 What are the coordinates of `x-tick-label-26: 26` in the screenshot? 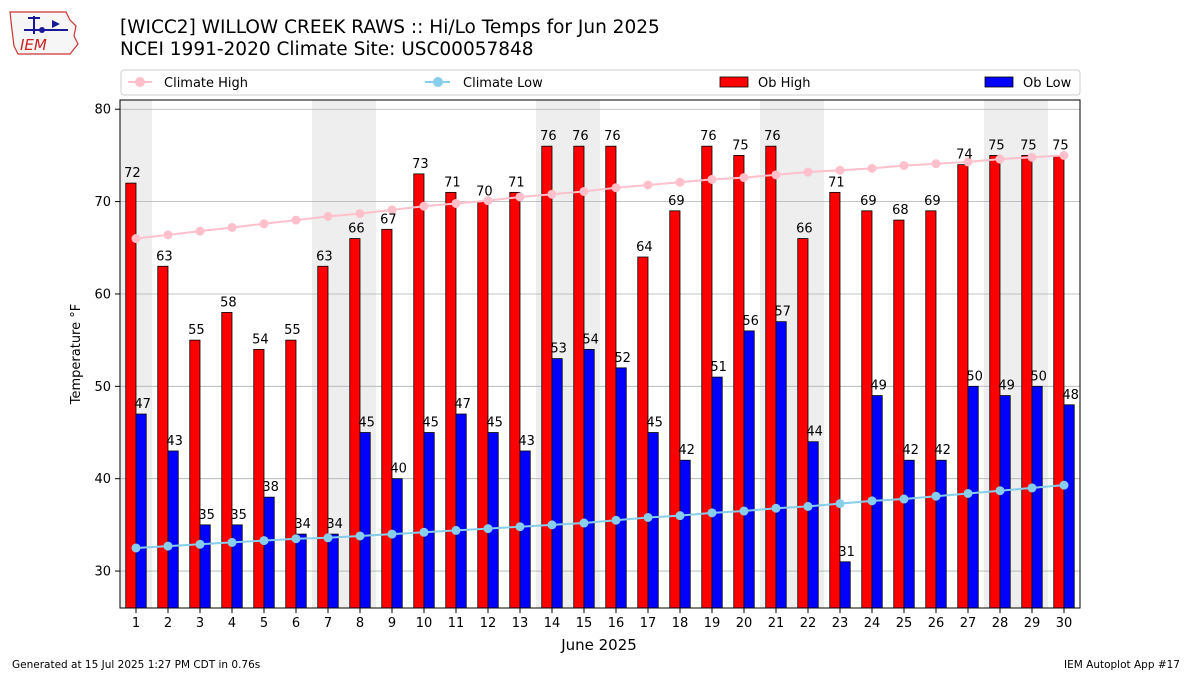 It's located at (936, 623).